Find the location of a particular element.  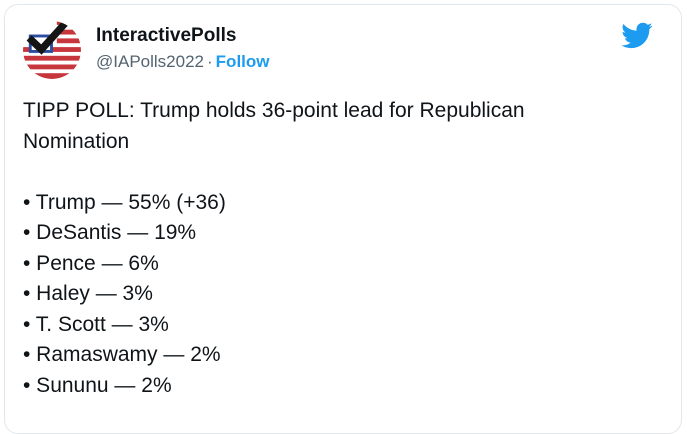

user-block: InteractivePolls @IAPolls2022 · Follow is located at coordinates (183, 46).